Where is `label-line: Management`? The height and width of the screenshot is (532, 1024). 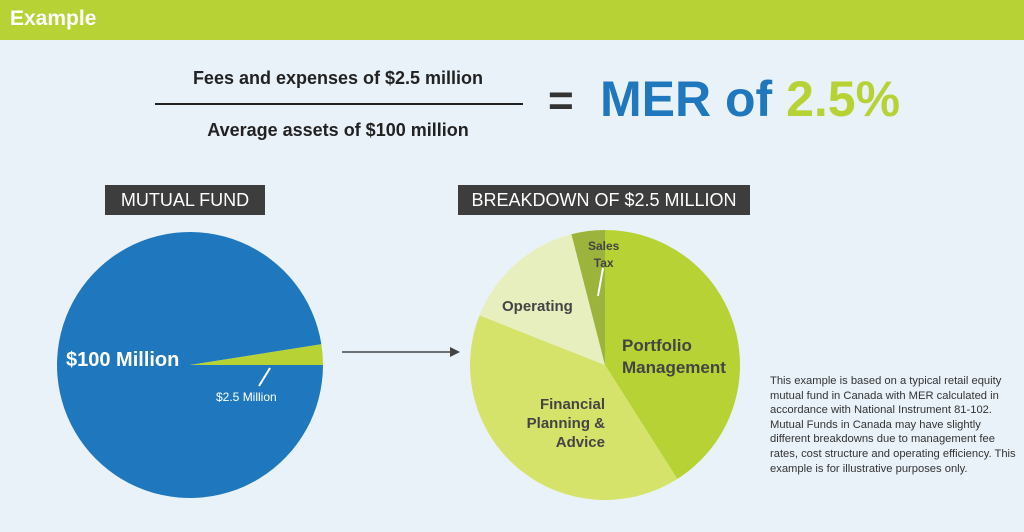
label-line: Management is located at coordinates (674, 367).